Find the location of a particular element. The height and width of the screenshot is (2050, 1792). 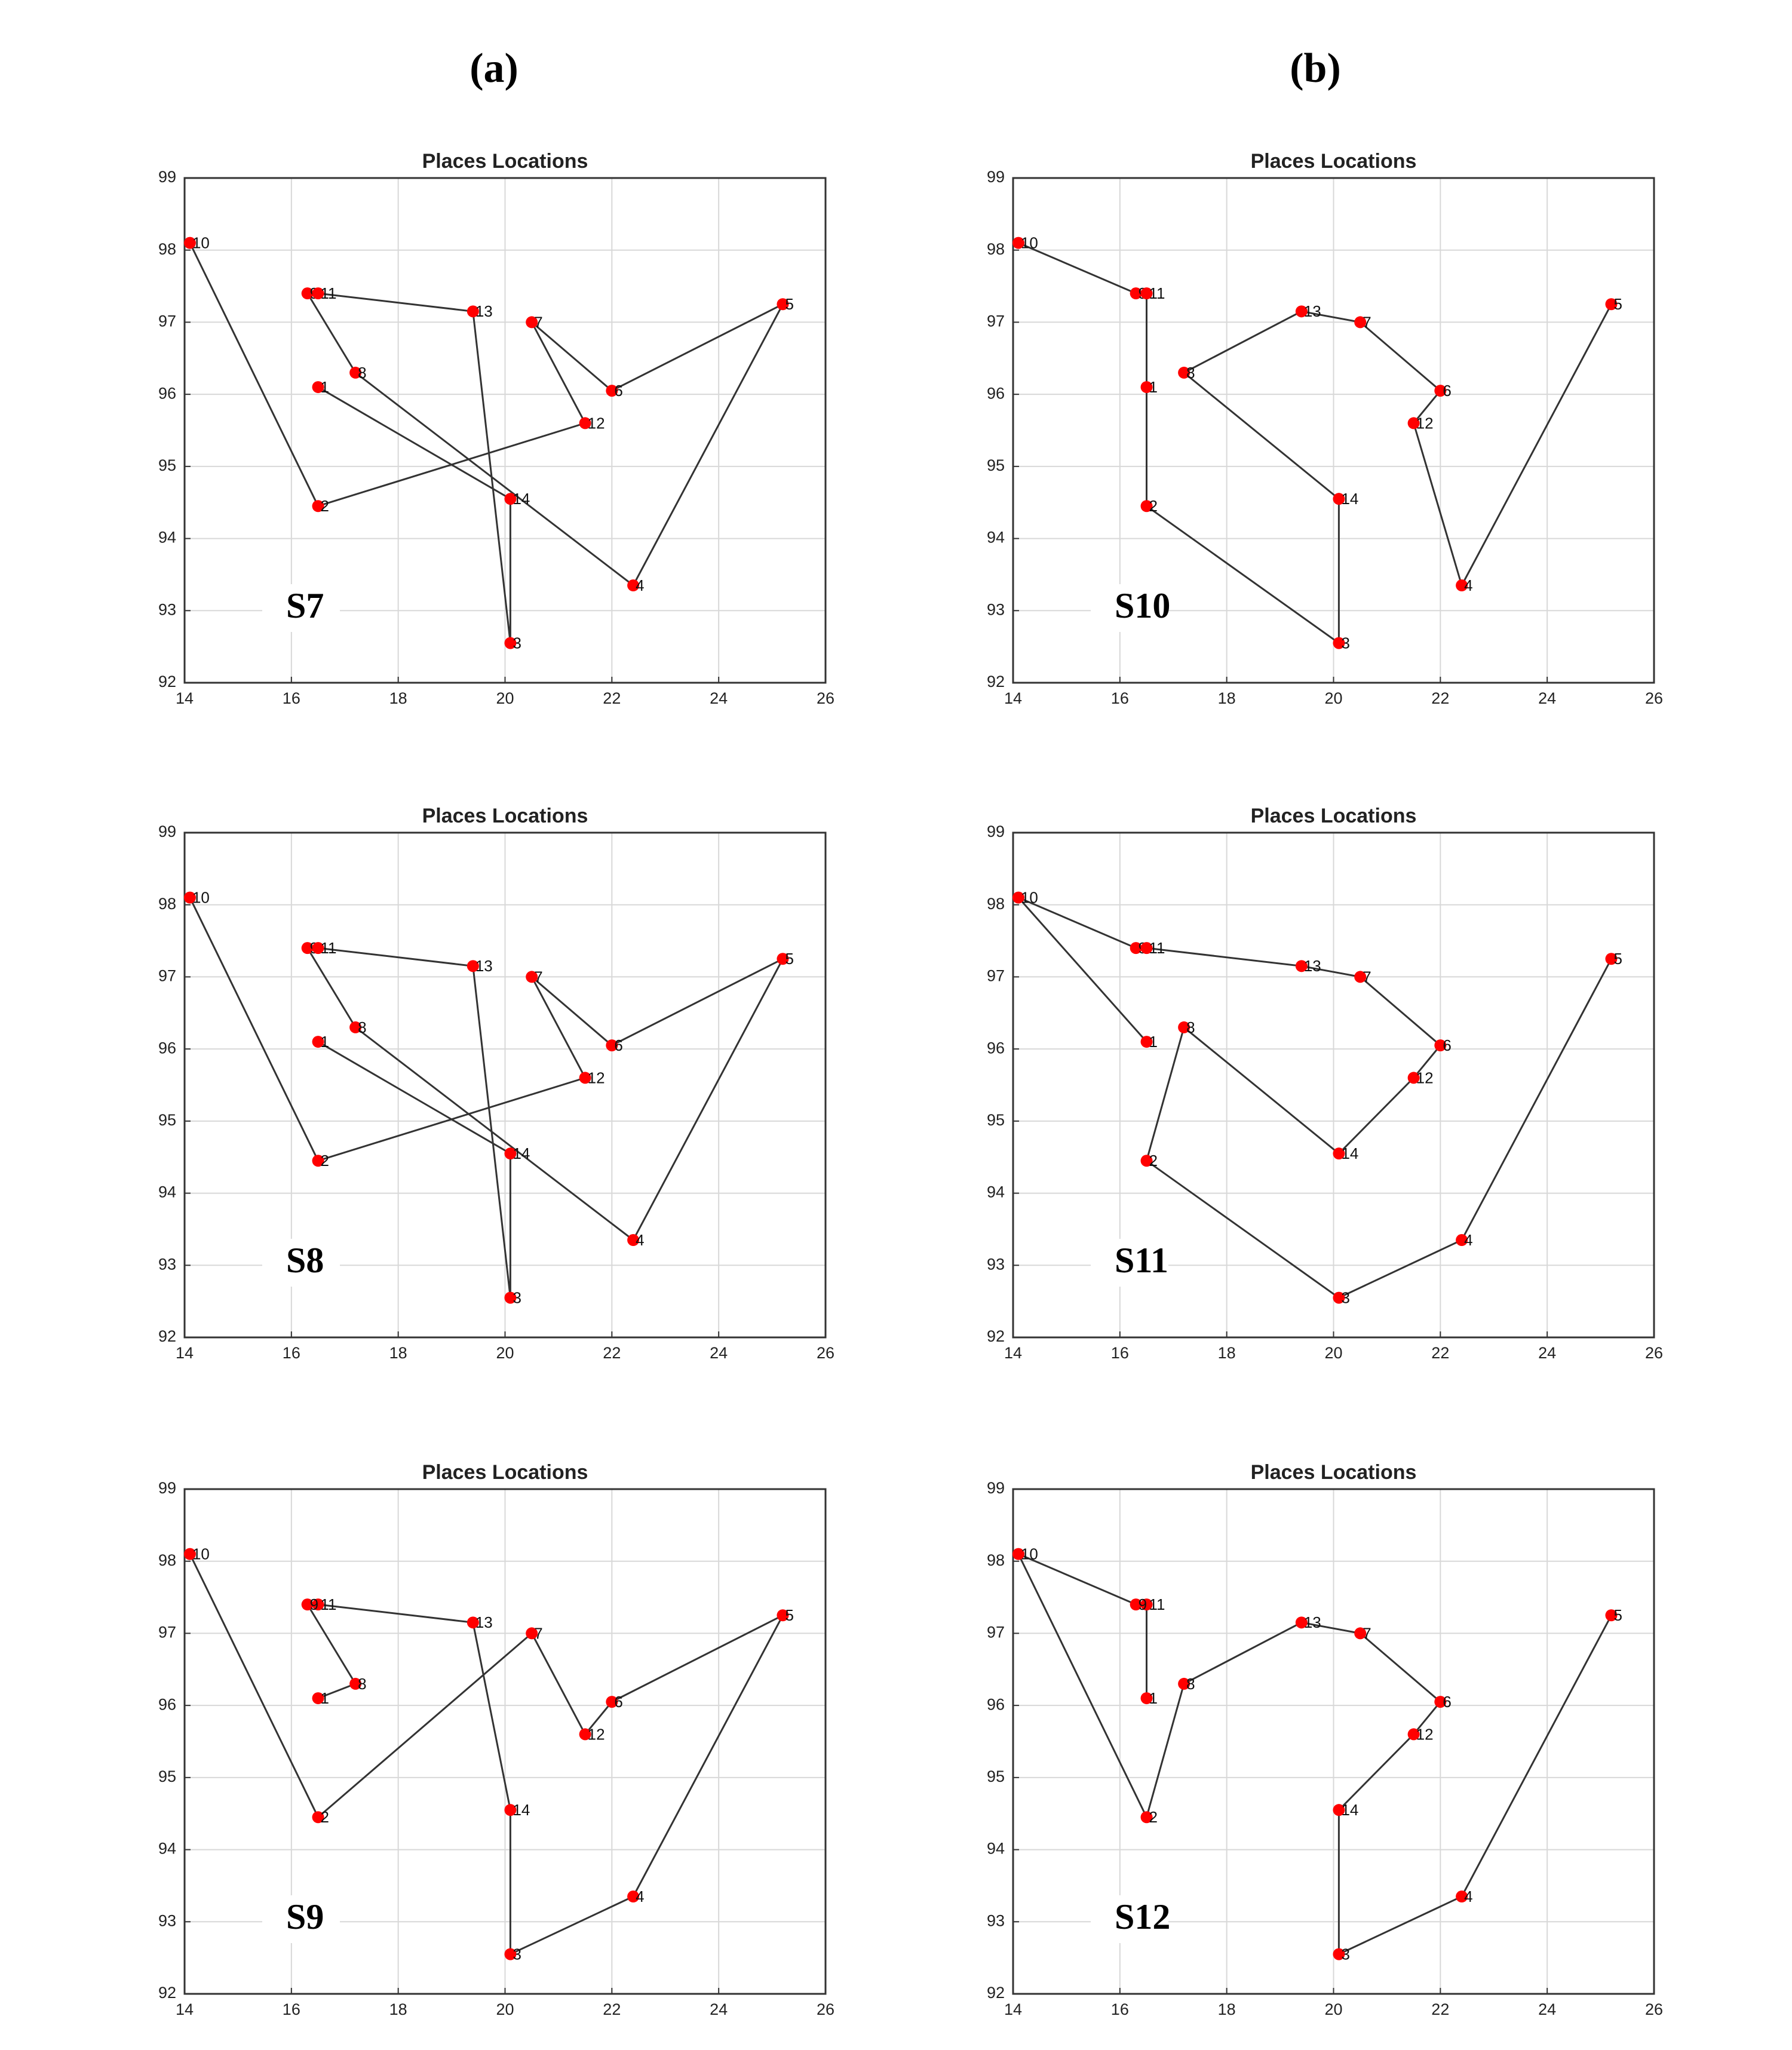

panel-label: S9 is located at coordinates (305, 1917).